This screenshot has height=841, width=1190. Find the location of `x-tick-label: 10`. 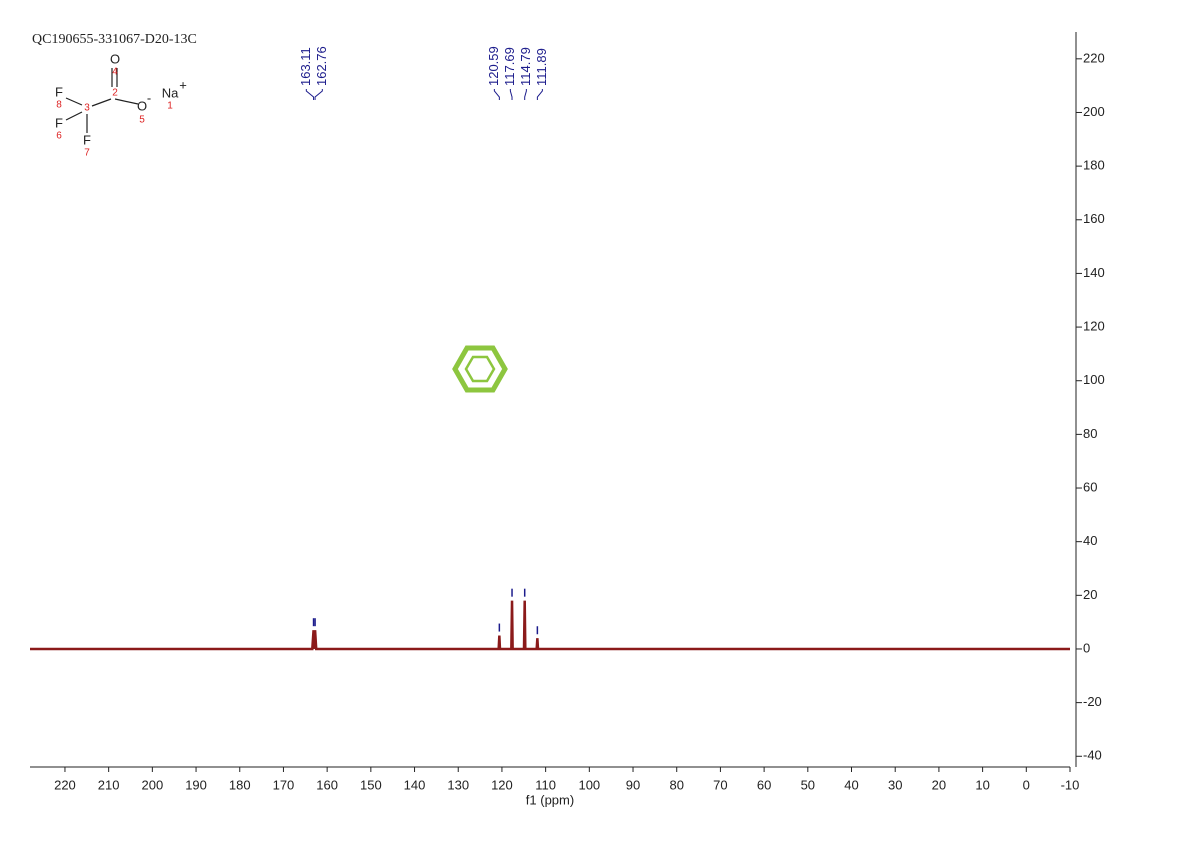

x-tick-label: 10 is located at coordinates (982, 784).